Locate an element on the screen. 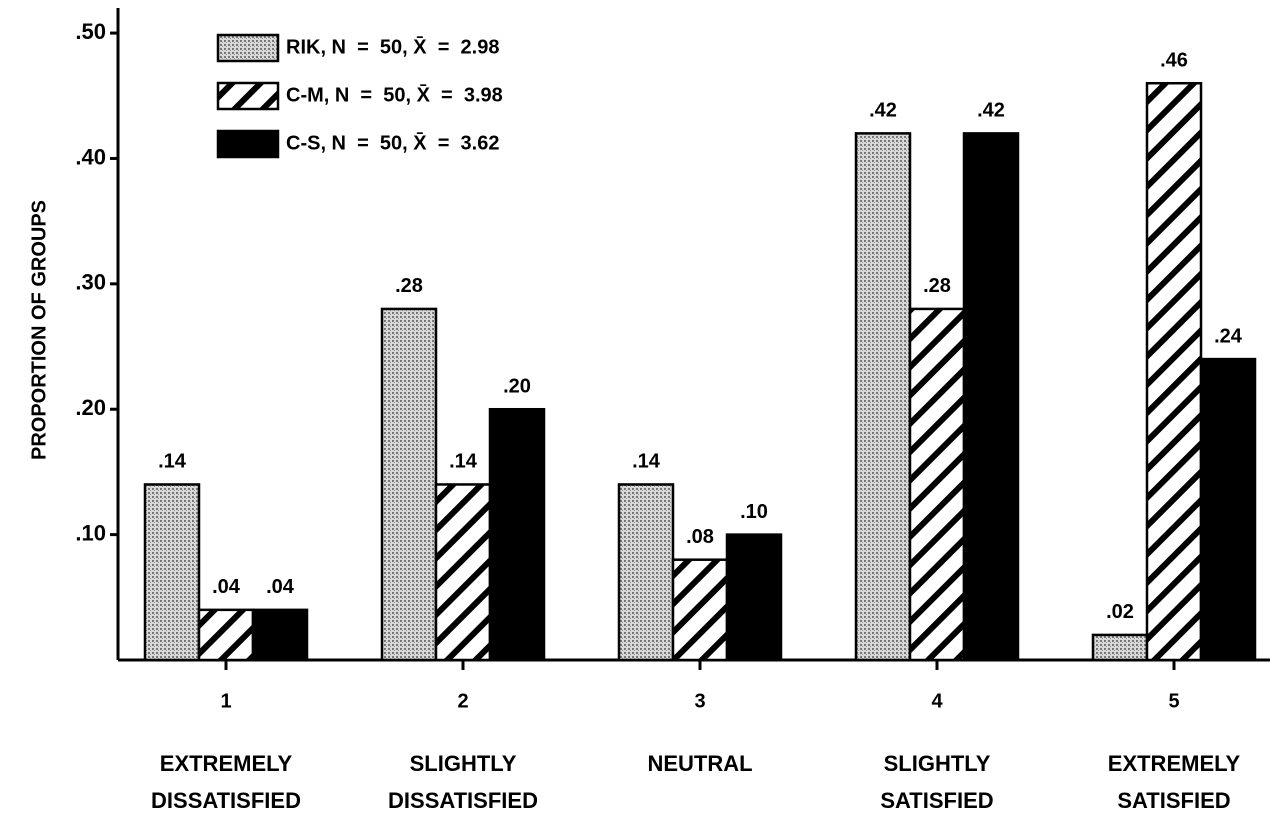  y-tick-label: .30 is located at coordinates (90, 282).